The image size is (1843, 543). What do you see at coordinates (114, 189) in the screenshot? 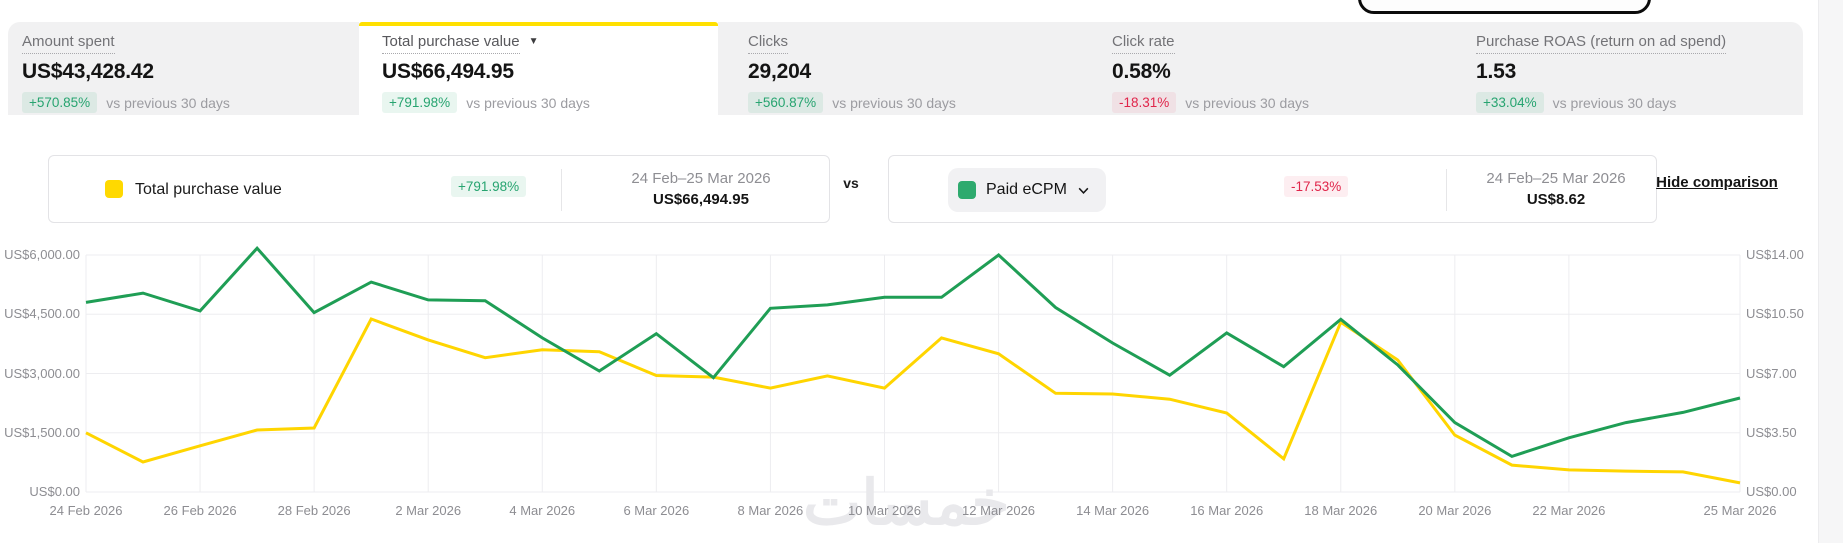
I see `primary-series-swatch` at bounding box center [114, 189].